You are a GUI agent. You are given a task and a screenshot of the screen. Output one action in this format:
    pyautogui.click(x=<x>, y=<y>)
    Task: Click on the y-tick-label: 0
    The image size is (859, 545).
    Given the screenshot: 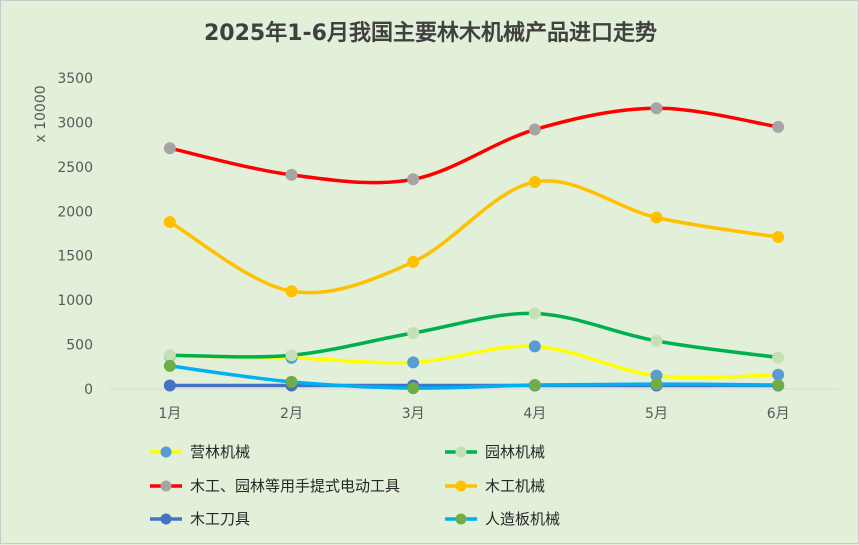 What is the action you would take?
    pyautogui.click(x=88, y=390)
    